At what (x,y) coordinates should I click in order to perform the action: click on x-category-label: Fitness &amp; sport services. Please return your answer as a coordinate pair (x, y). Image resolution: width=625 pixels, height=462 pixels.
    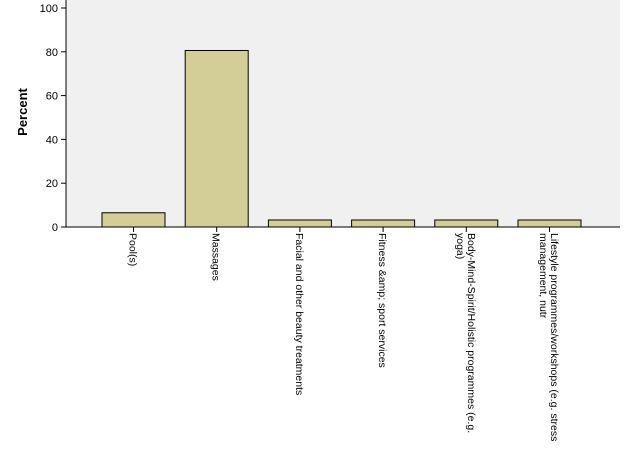
    Looking at the image, I should click on (382, 300).